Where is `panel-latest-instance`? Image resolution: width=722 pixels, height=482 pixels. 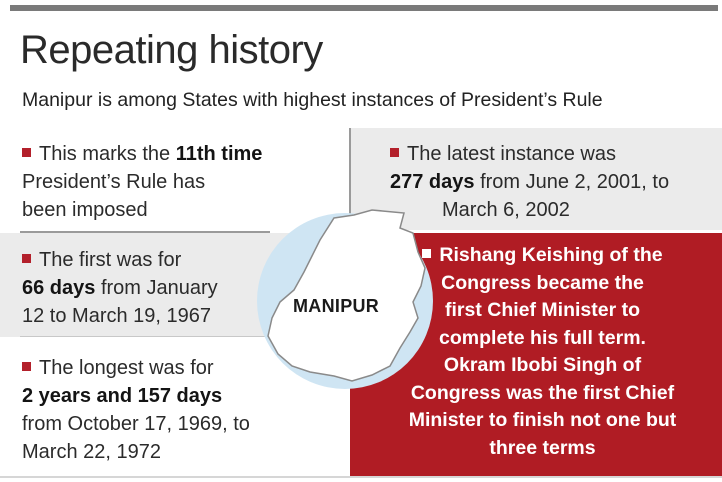
panel-latest-instance is located at coordinates (536, 179).